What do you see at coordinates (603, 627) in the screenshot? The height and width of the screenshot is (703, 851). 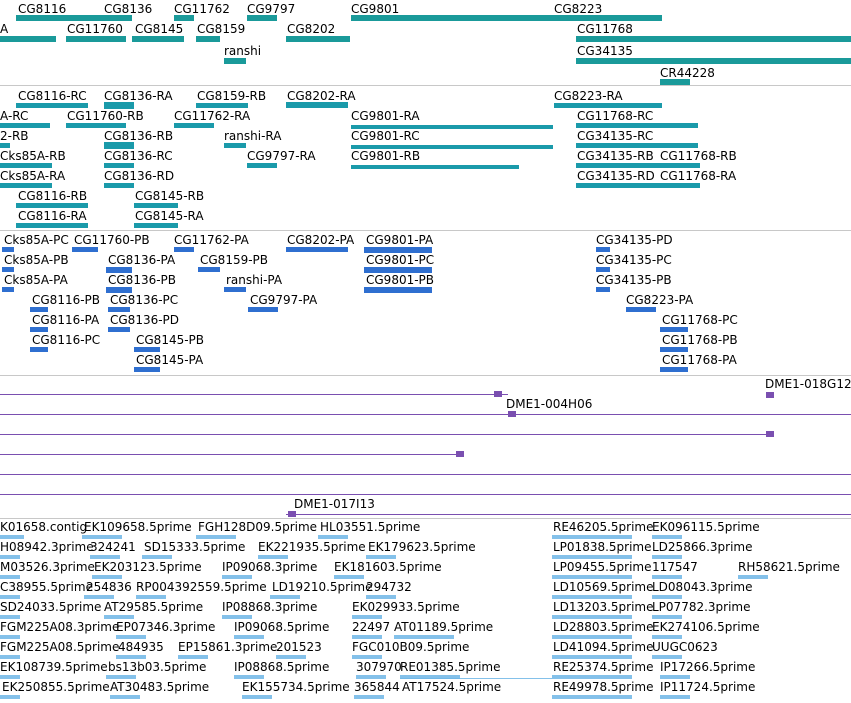 I see `ests-feature-label: LD28803.5prime` at bounding box center [603, 627].